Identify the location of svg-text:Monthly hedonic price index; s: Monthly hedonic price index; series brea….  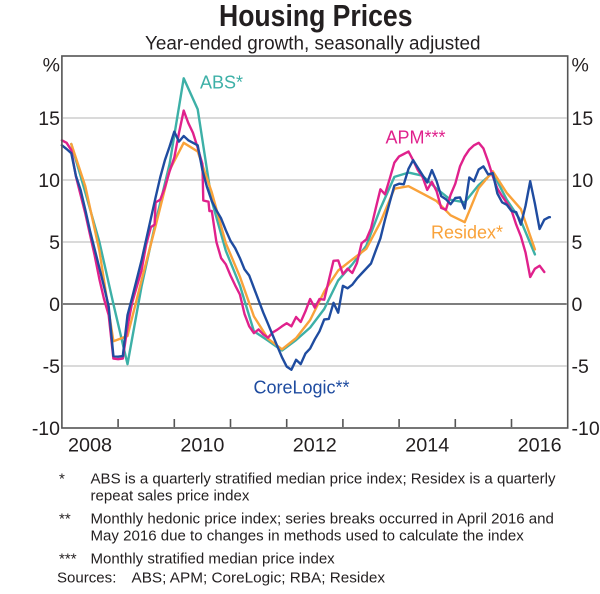
(322, 519).